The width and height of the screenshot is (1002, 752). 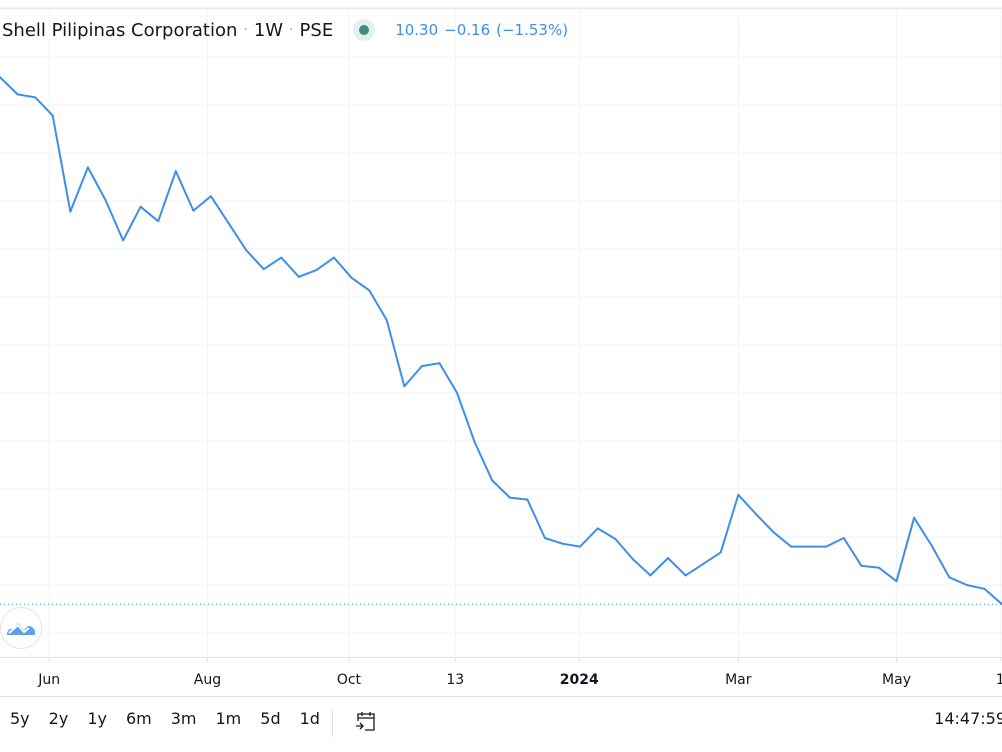 I want to click on range-2y: 2y, so click(x=58, y=718).